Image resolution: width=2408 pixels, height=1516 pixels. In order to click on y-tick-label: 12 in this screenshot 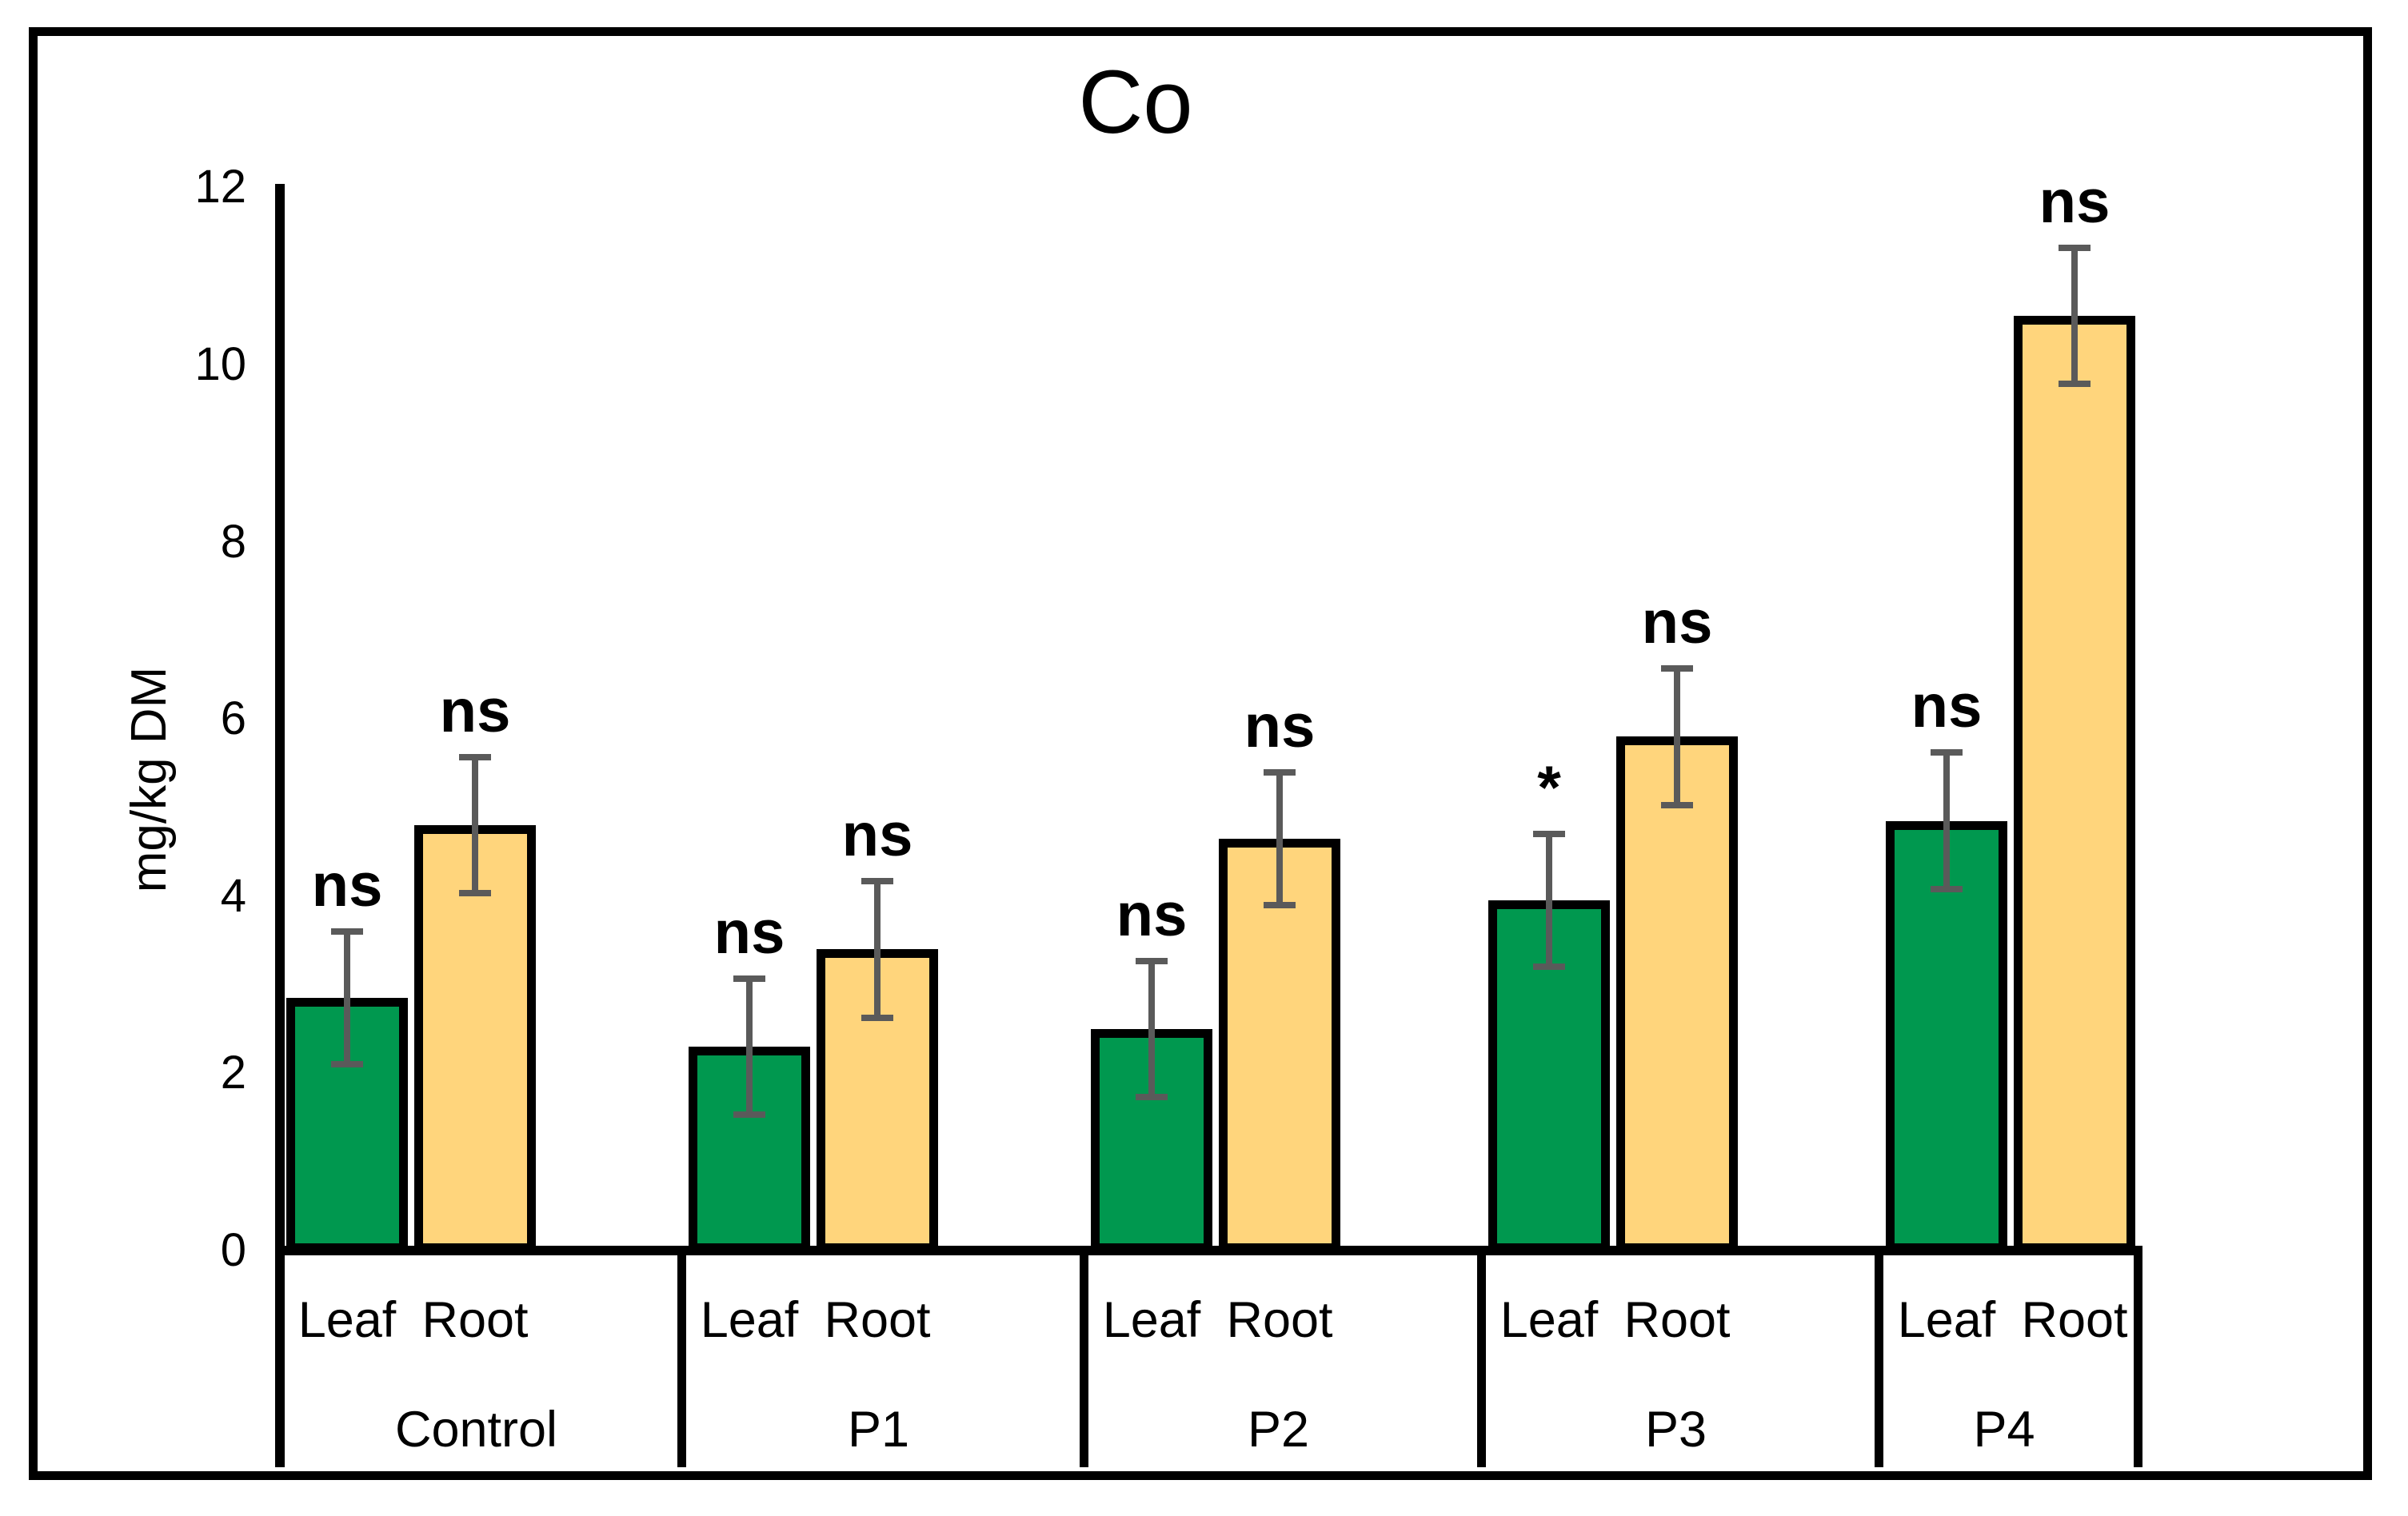, I will do `click(220, 187)`.